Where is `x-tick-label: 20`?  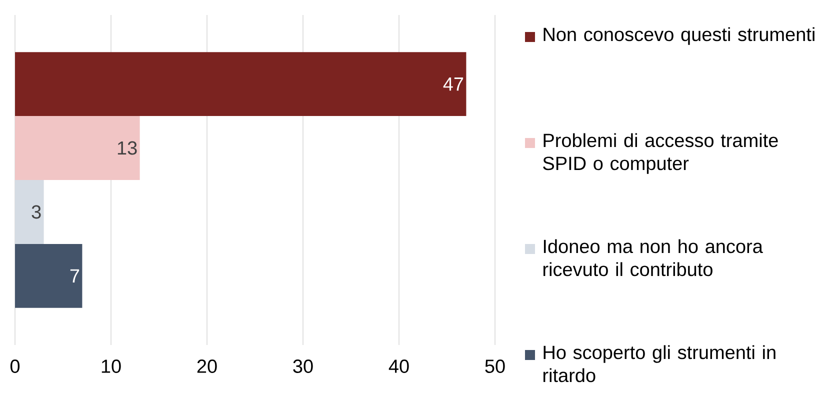
x-tick-label: 20 is located at coordinates (207, 366).